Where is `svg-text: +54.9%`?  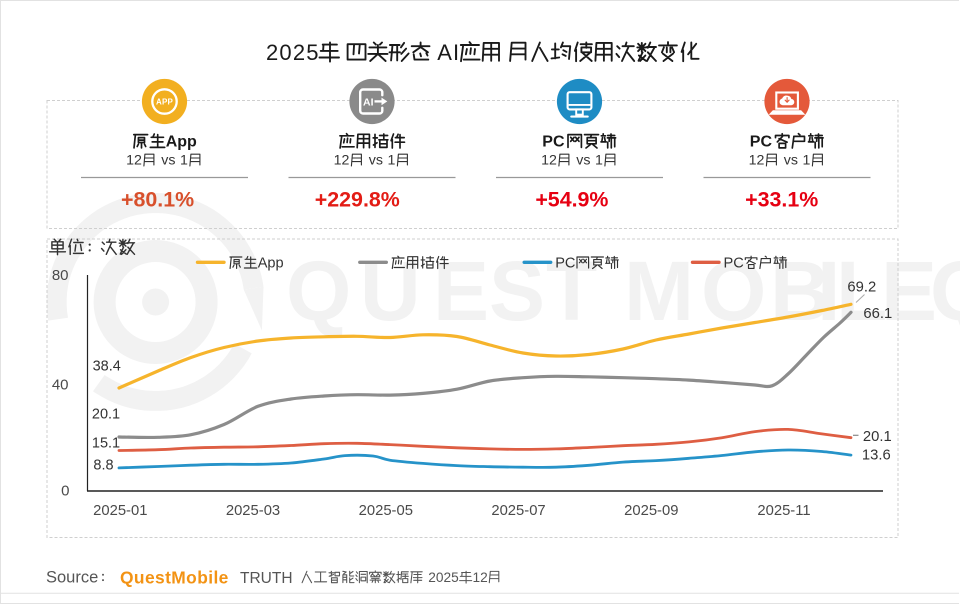 svg-text: +54.9% is located at coordinates (571, 199).